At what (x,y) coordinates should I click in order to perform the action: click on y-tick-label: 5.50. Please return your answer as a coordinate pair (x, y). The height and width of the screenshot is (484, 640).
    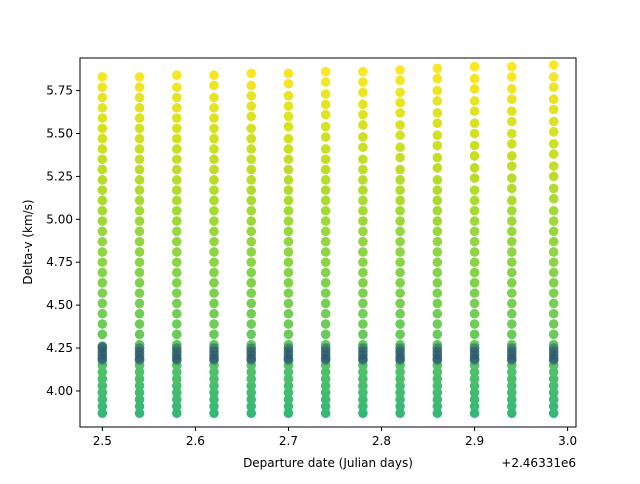
    Looking at the image, I should click on (59, 134).